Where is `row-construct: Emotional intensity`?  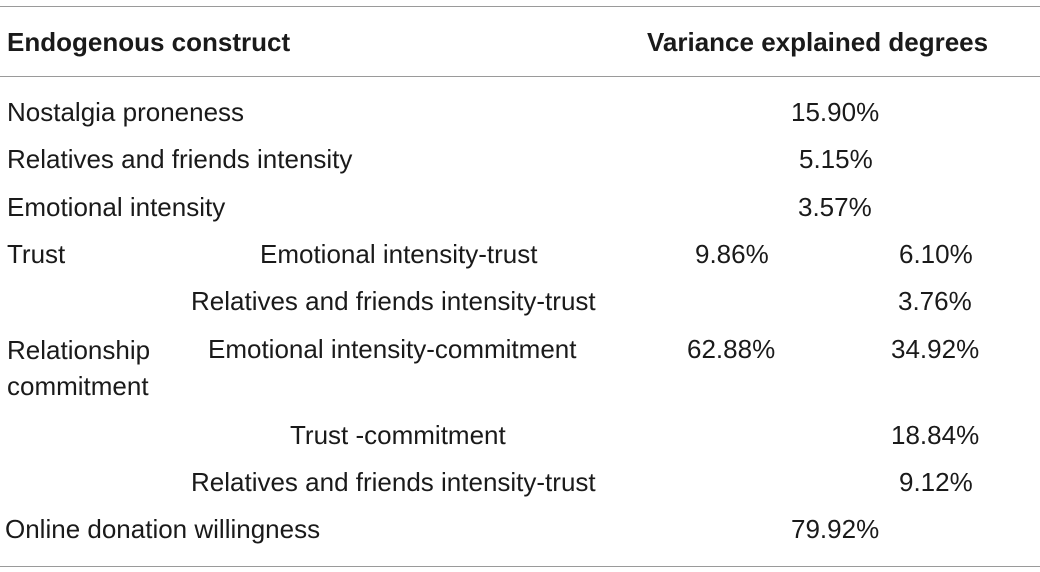 row-construct: Emotional intensity is located at coordinates (116, 207).